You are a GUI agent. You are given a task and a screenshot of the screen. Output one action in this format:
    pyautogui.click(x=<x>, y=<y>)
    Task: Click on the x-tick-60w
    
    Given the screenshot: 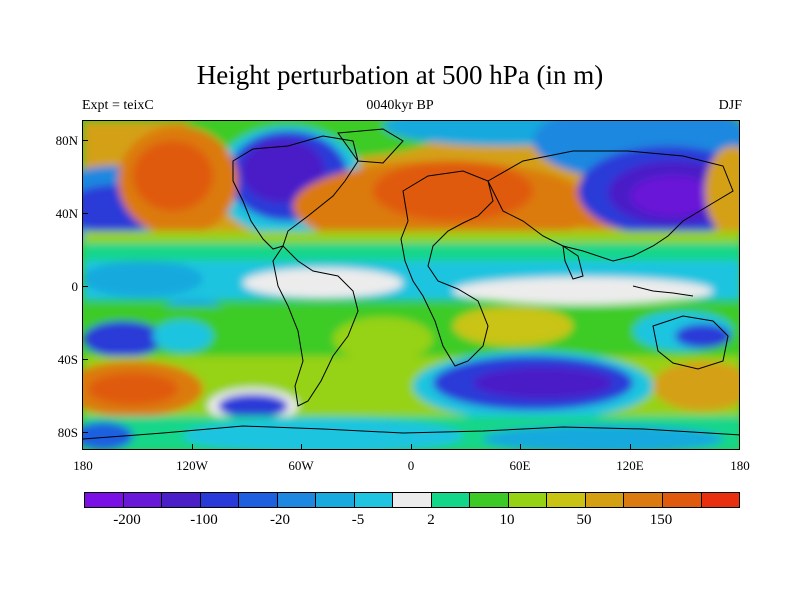 What is the action you would take?
    pyautogui.click(x=301, y=447)
    